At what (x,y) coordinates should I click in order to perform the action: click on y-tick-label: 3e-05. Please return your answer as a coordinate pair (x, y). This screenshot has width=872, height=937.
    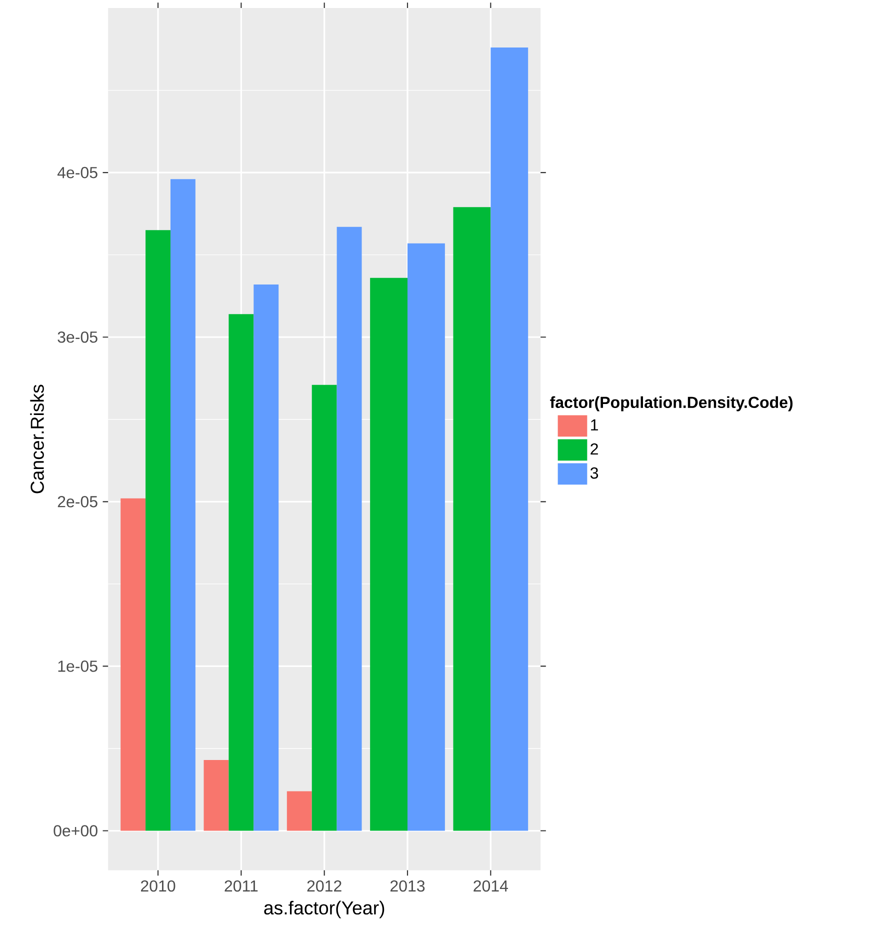
    Looking at the image, I should click on (78, 337).